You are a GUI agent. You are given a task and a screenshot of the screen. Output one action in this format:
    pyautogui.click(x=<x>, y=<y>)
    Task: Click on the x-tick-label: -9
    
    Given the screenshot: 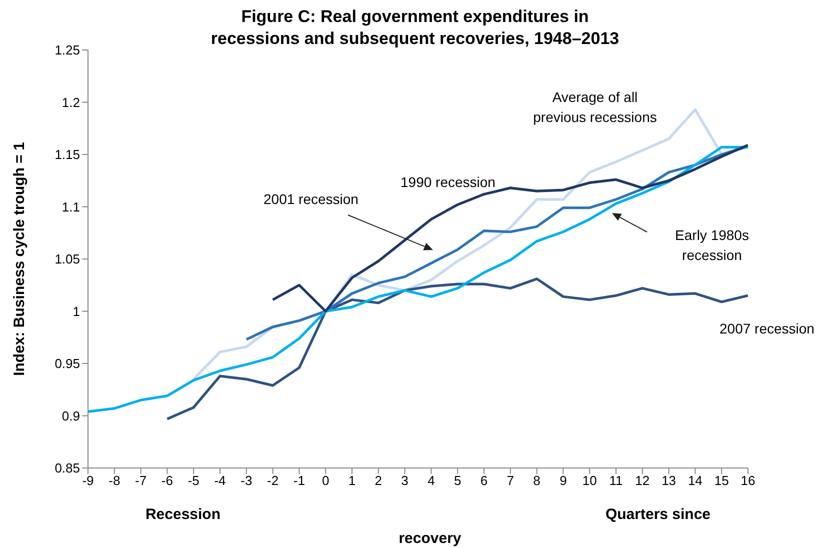 What is the action you would take?
    pyautogui.click(x=88, y=480)
    